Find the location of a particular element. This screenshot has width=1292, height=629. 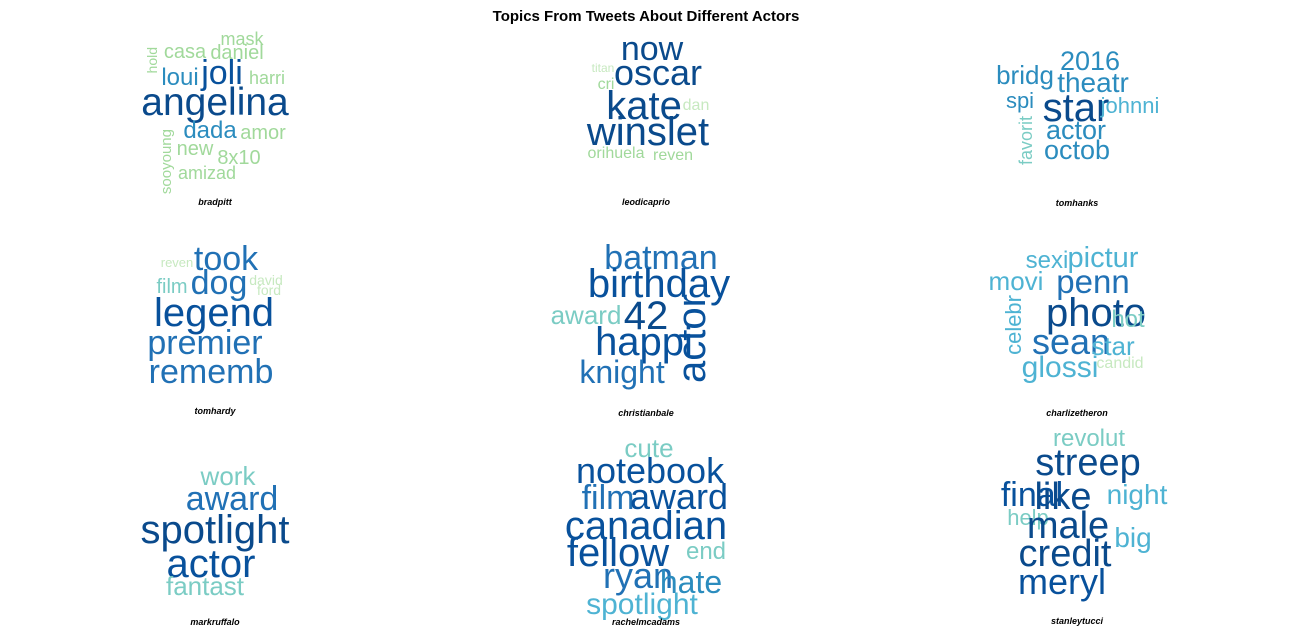

cloud-word-mask: mask is located at coordinates (242, 39).